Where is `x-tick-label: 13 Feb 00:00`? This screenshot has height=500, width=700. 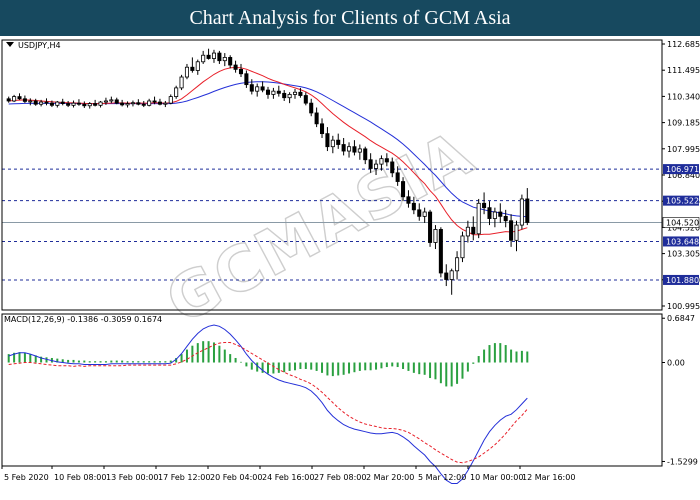
x-tick-label: 13 Feb 00:00 is located at coordinates (132, 477).